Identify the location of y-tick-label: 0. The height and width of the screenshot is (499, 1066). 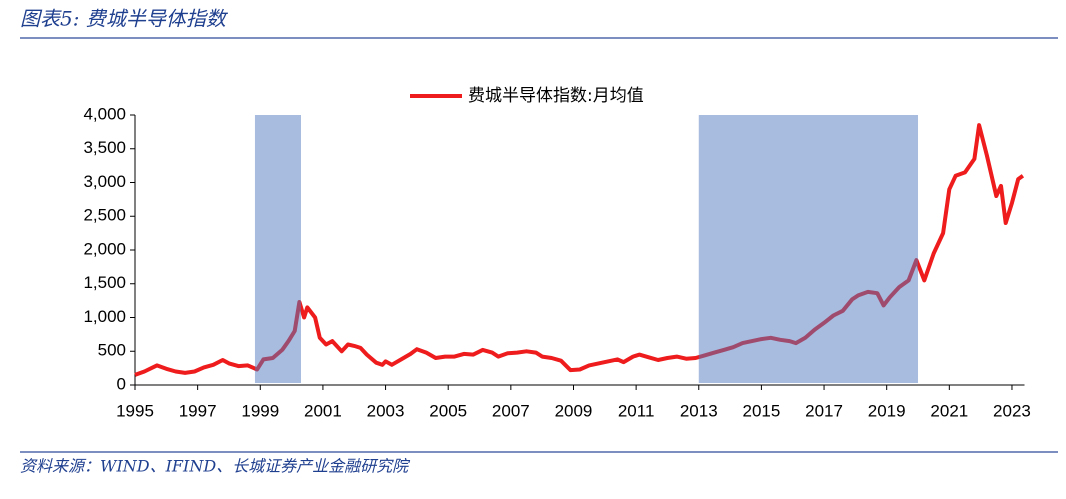
(121, 383).